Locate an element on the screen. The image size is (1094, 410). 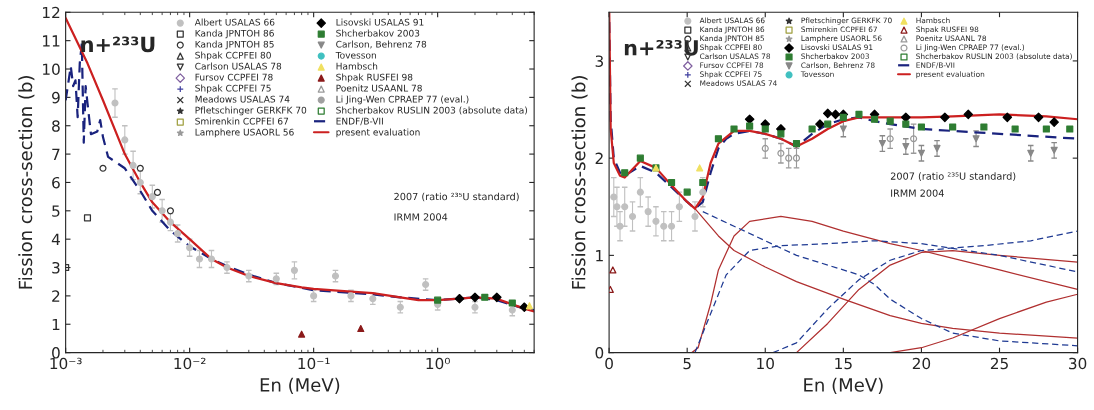
x-tick-label: 10⁻¹ is located at coordinates (314, 363).